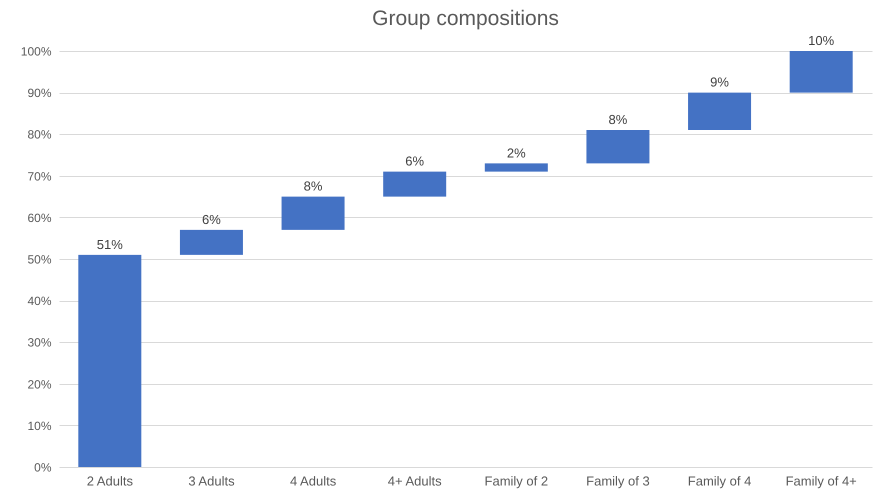 The width and height of the screenshot is (890, 504). What do you see at coordinates (415, 481) in the screenshot?
I see `x-tick-label: 4+ Adults` at bounding box center [415, 481].